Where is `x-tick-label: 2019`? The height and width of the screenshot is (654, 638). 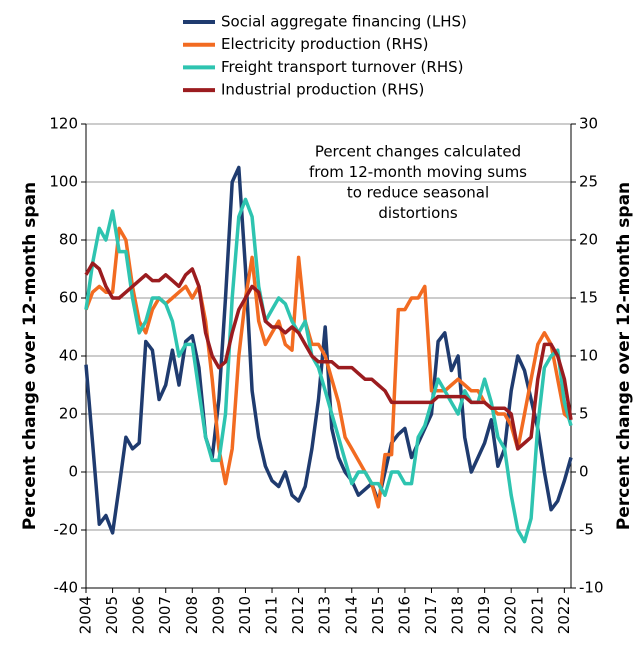 x-tick-label: 2019 is located at coordinates (484, 615).